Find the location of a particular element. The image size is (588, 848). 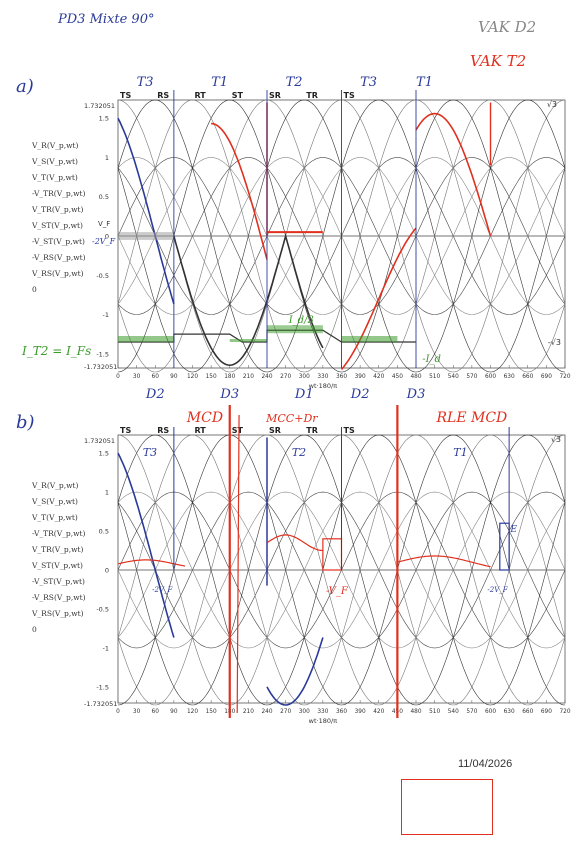

x-tick-label: 600 is located at coordinates (490, 712).